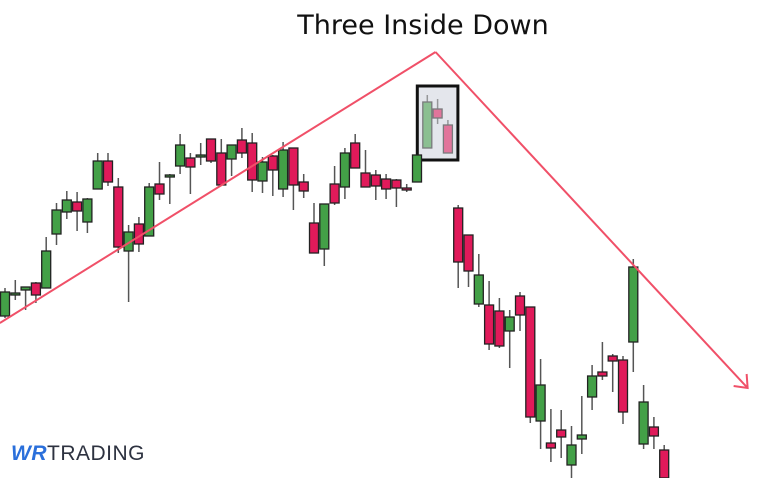 This screenshot has height=478, width=768. What do you see at coordinates (741, 381) in the screenshot?
I see `trendline-arrowhead` at bounding box center [741, 381].